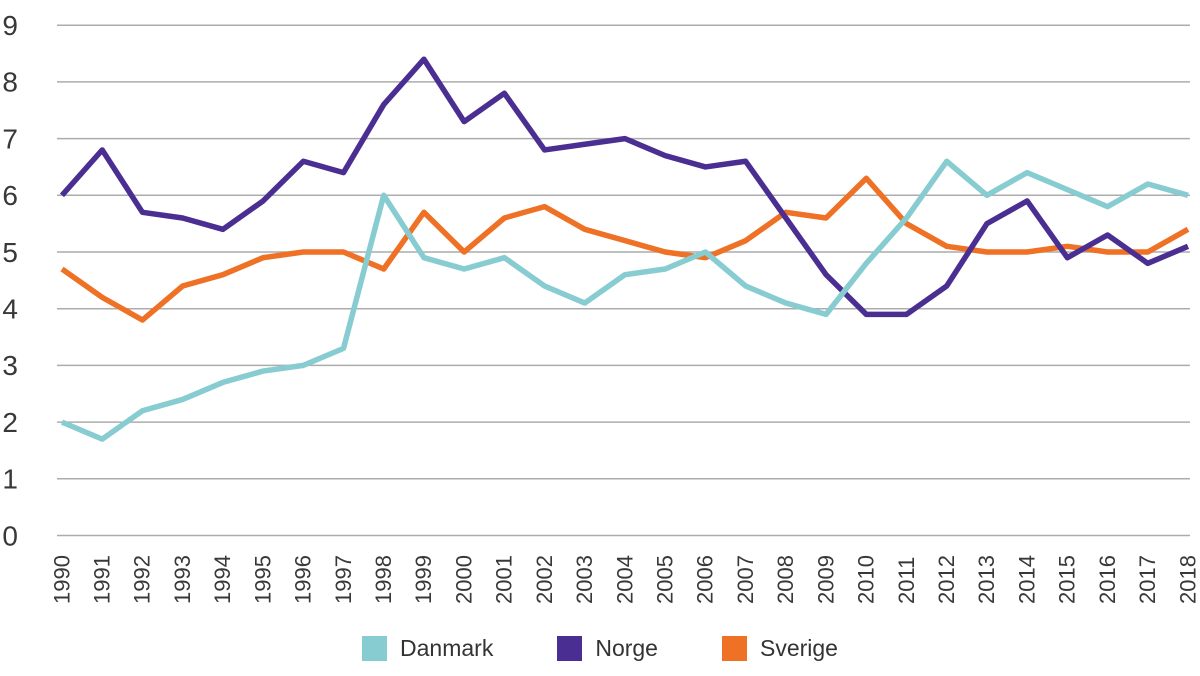 Image resolution: width=1200 pixels, height=676 pixels. What do you see at coordinates (262, 579) in the screenshot?
I see `x-tick-label: 1995` at bounding box center [262, 579].